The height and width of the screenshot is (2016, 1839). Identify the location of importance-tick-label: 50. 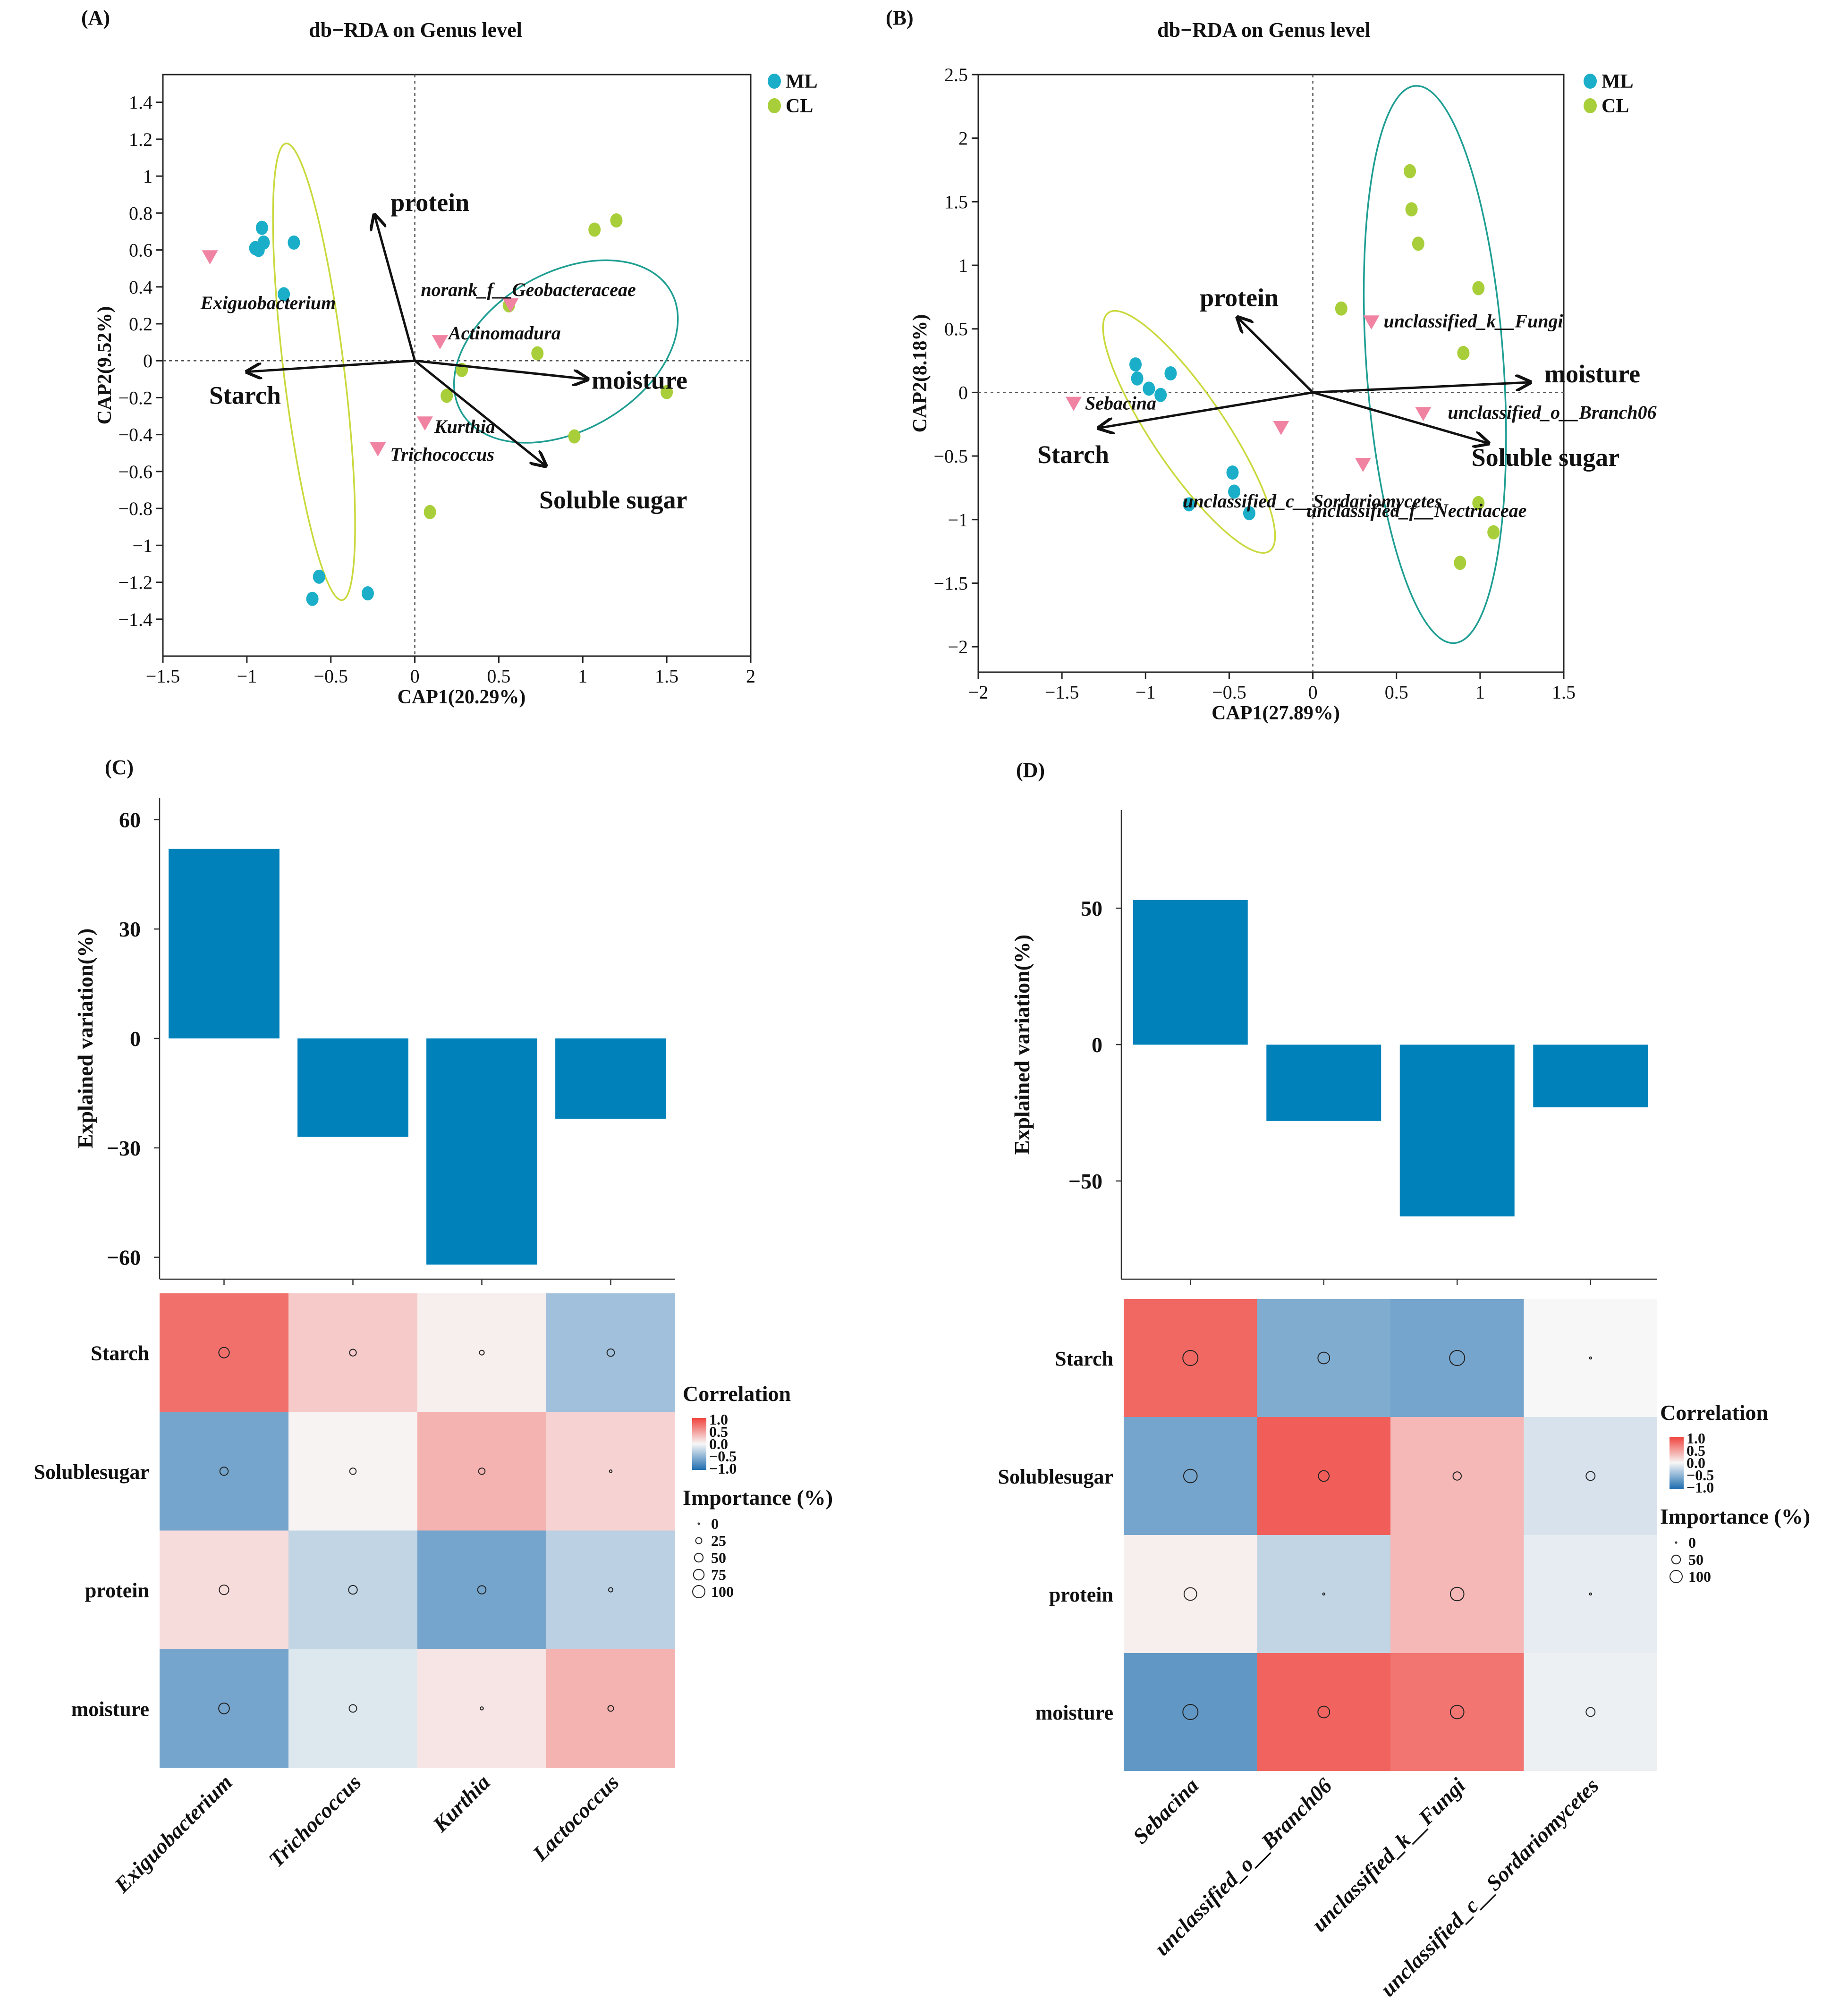
(718, 1558).